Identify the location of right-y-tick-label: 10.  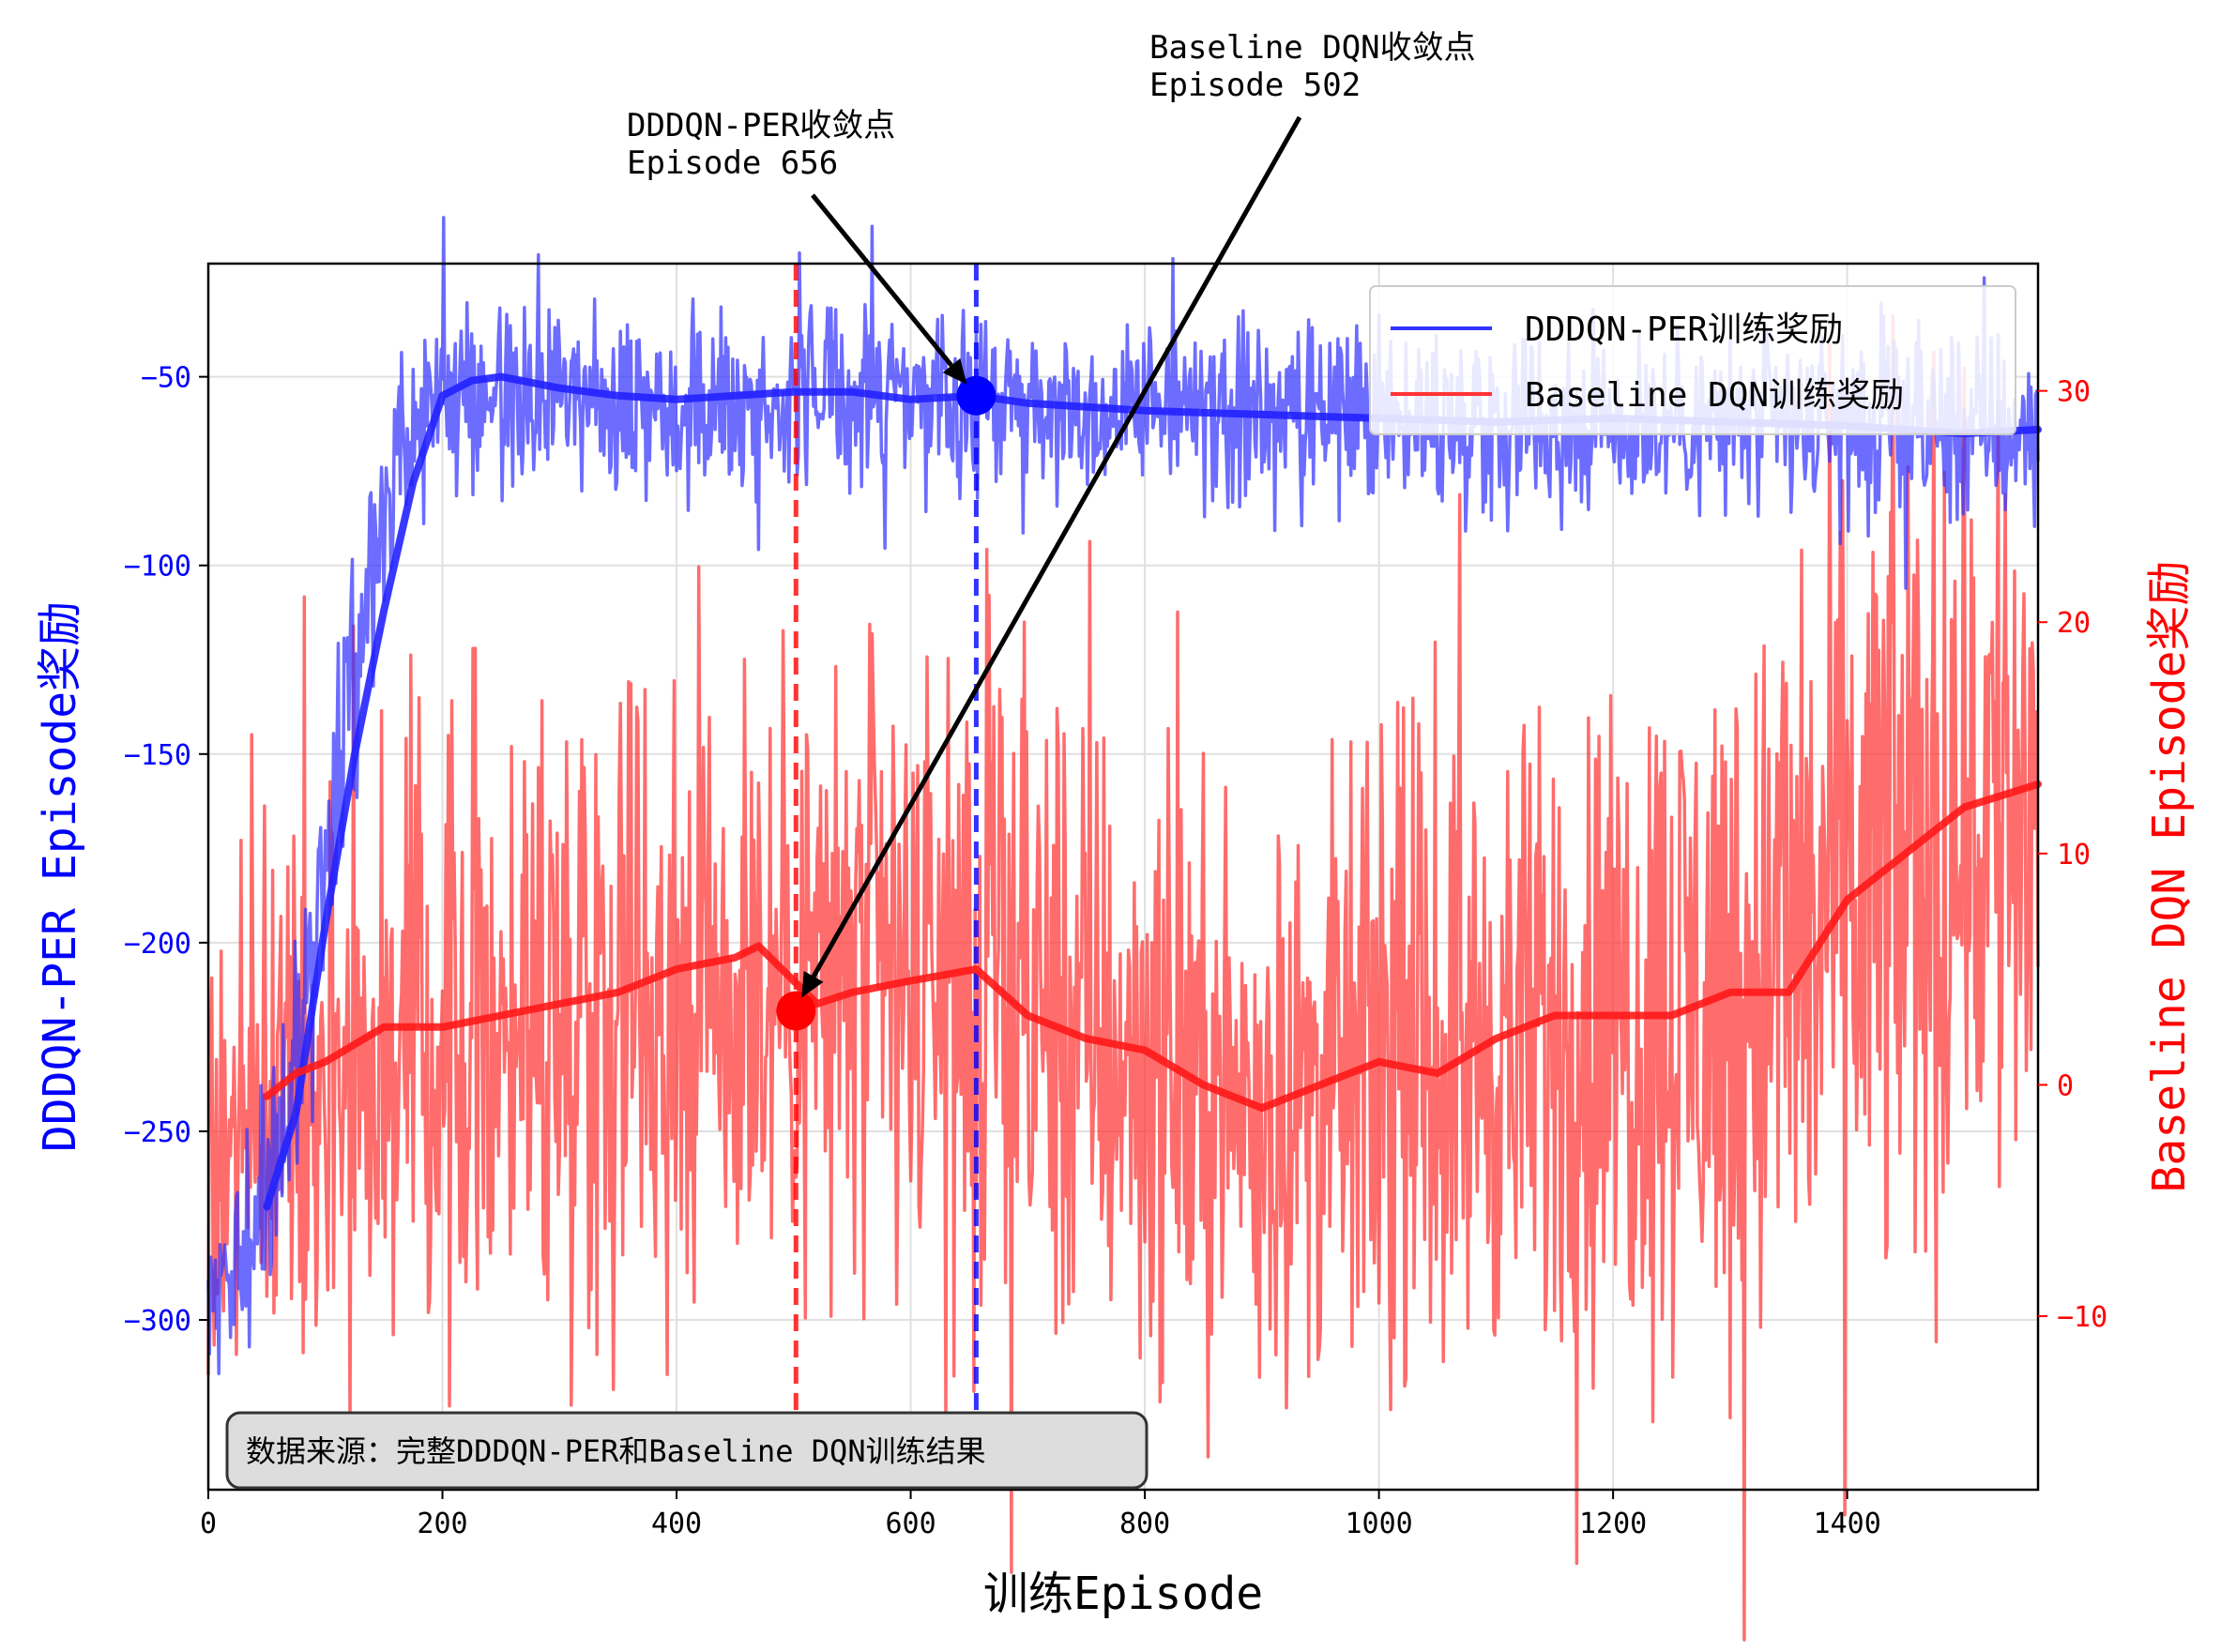
(2074, 855).